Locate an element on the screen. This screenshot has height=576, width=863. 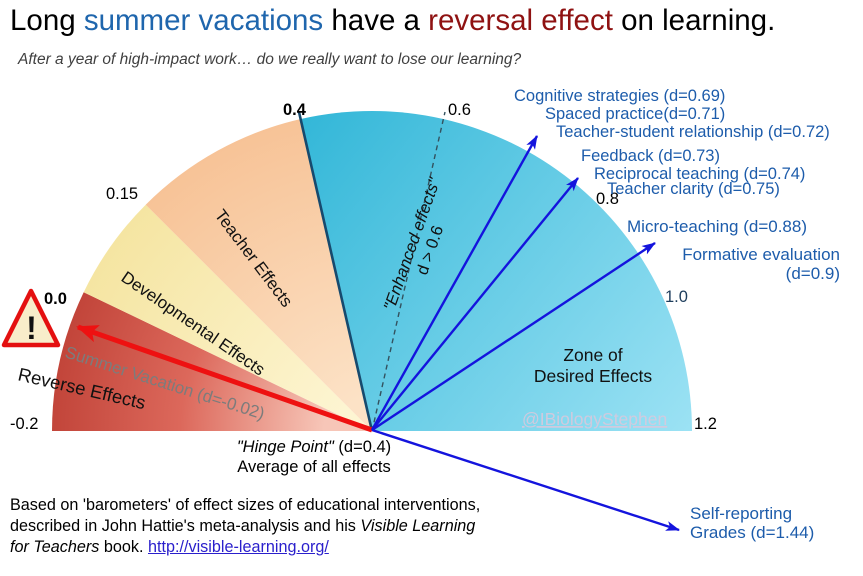
effect-label-reciprocal-teaching: Reciprocal teaching (d=0.74) is located at coordinates (700, 174).